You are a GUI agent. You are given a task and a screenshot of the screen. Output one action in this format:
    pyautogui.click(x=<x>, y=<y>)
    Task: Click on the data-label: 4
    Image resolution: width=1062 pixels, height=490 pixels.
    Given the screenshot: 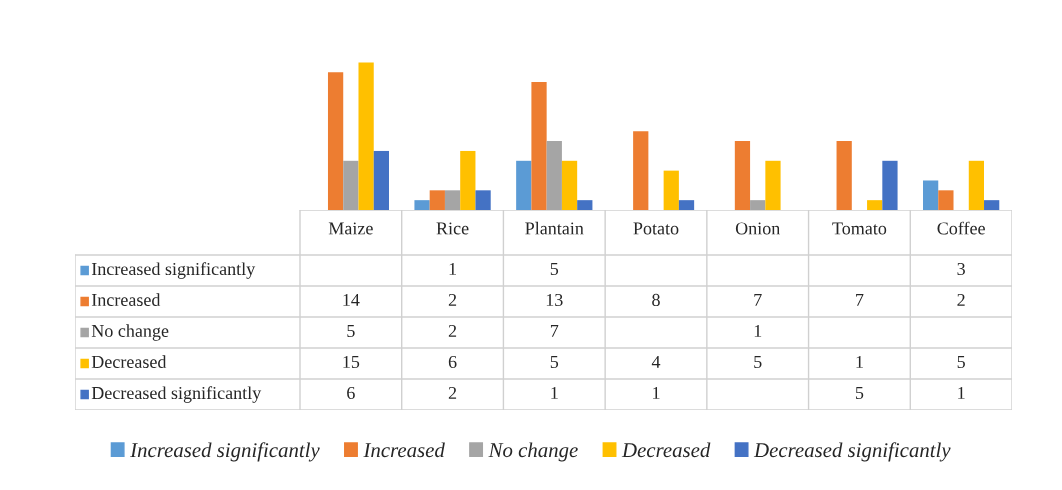 What is the action you would take?
    pyautogui.click(x=656, y=361)
    